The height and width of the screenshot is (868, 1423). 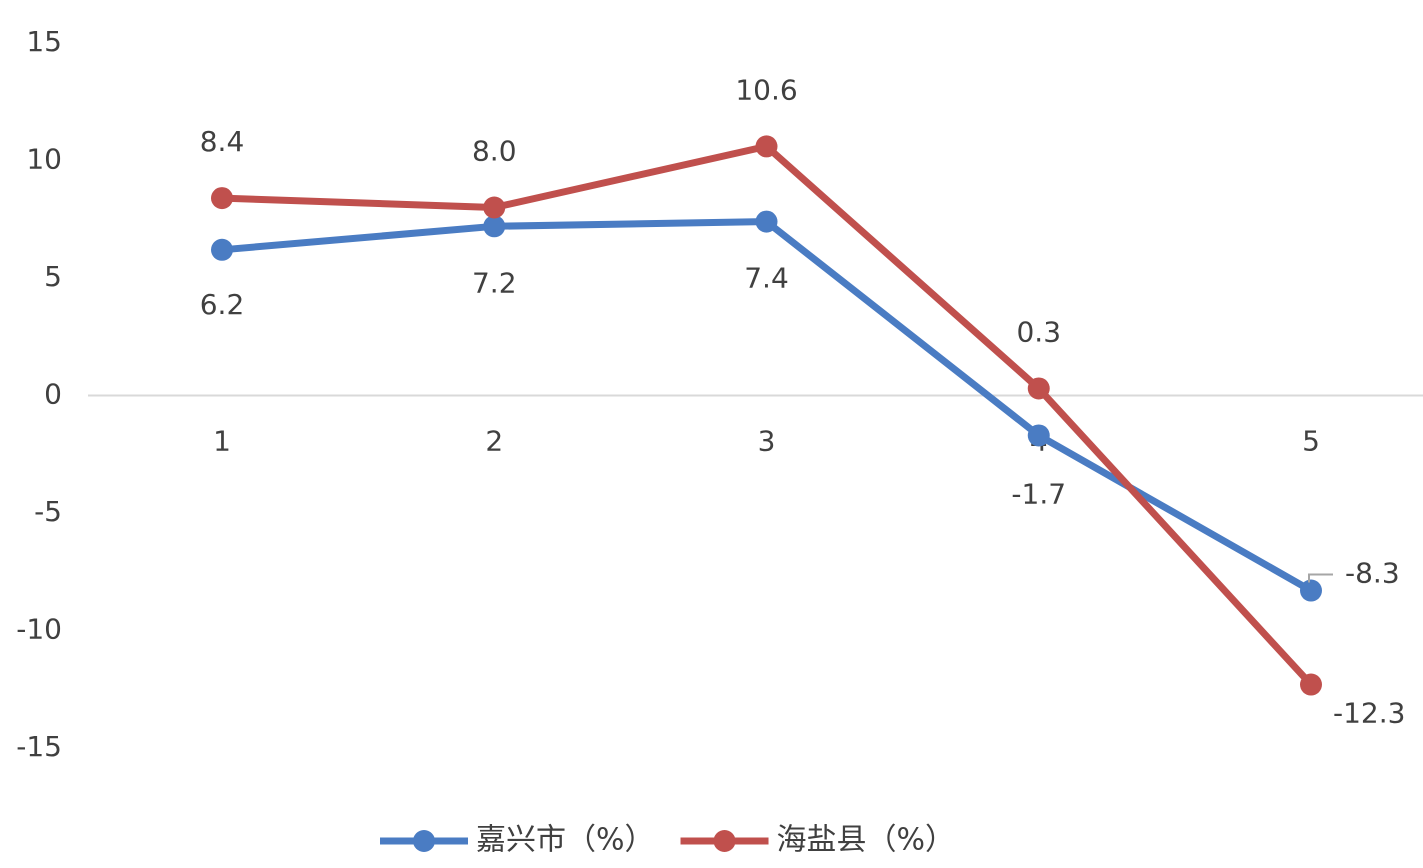 I want to click on y-tick-label: 5, so click(x=53, y=276).